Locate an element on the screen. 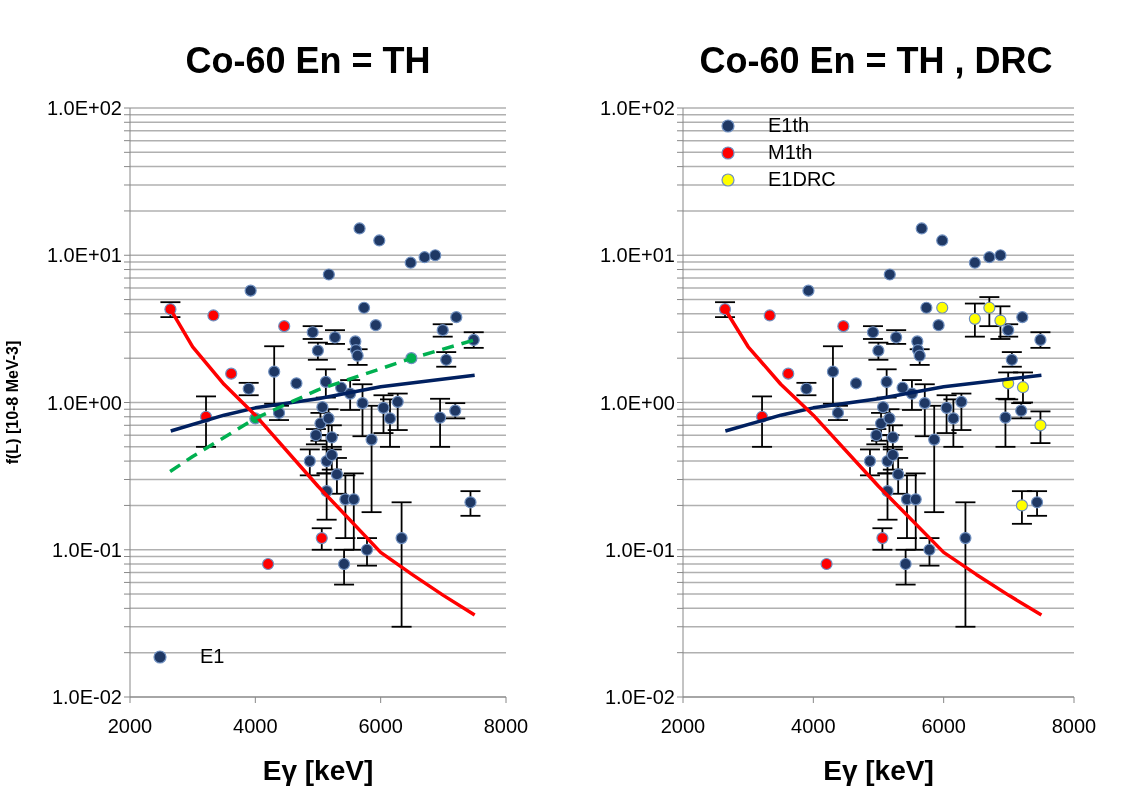 This screenshot has width=1125, height=805. y-axis-title: f(L) [10-8 MeV-3] is located at coordinates (12, 402).